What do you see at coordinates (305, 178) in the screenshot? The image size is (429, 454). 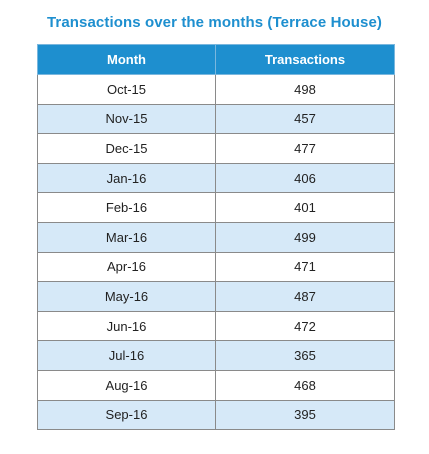 I see `transactions-cell: 406` at bounding box center [305, 178].